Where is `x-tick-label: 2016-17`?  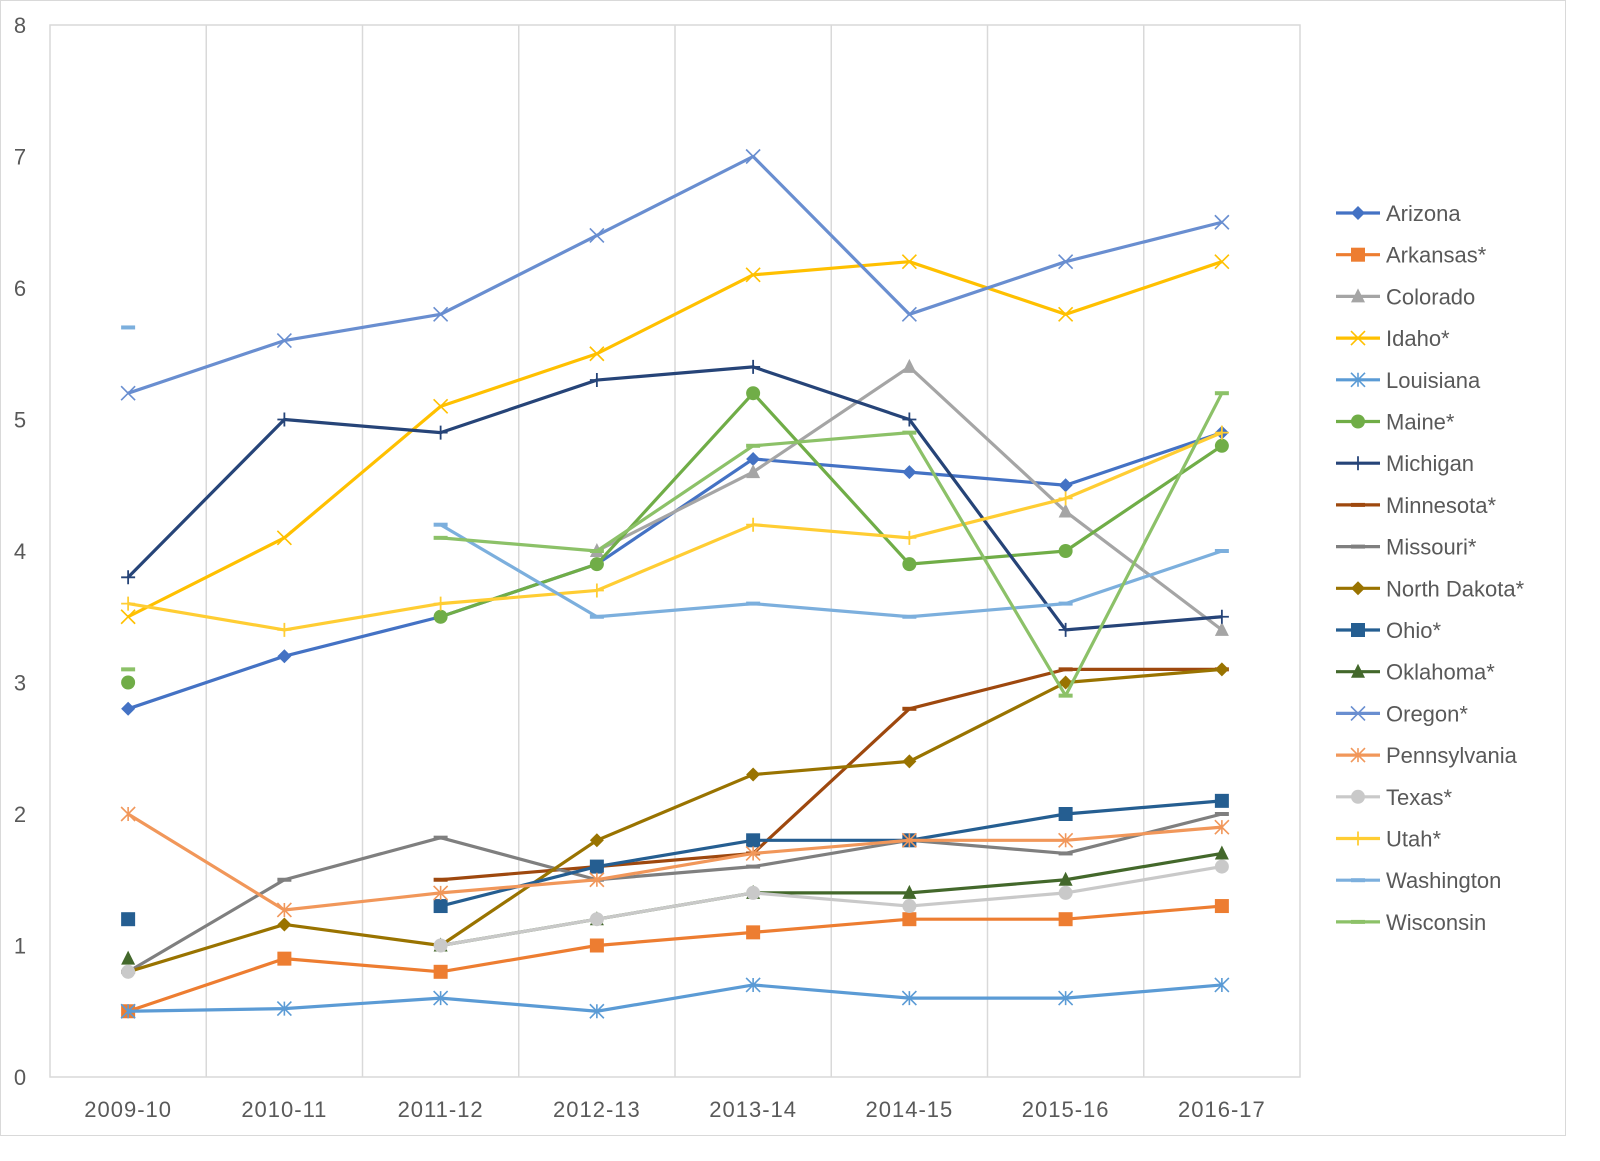 x-tick-label: 2016-17 is located at coordinates (1222, 1109).